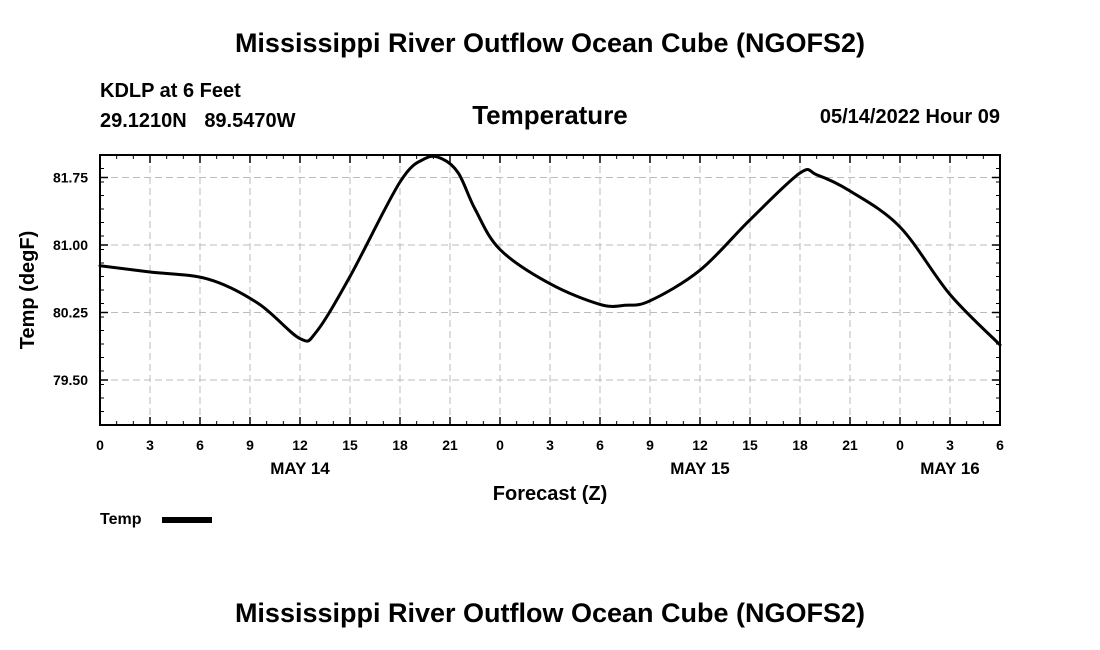 This screenshot has height=650, width=1100. I want to click on y-tick-labels: 79.50 80.25 81.00 81.75, so click(70, 279).